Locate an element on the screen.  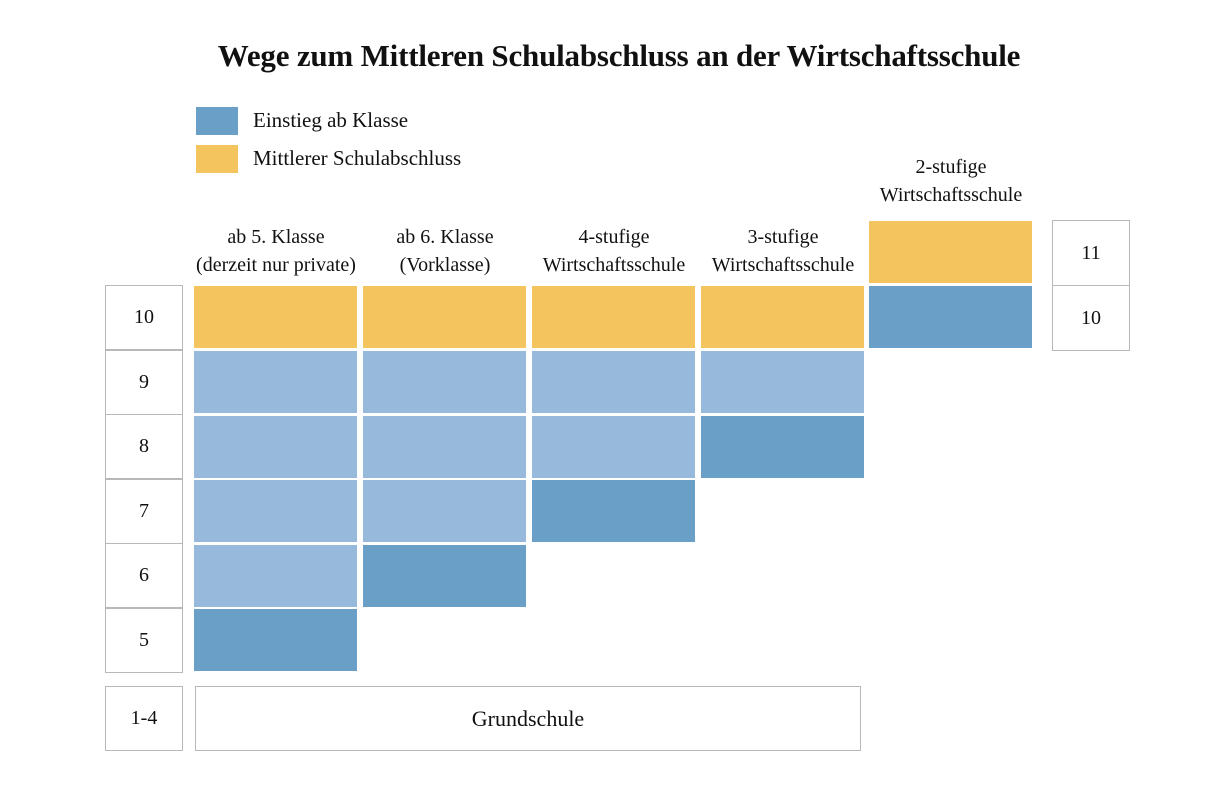
grade-box-grundschule: 1-4 is located at coordinates (144, 718).